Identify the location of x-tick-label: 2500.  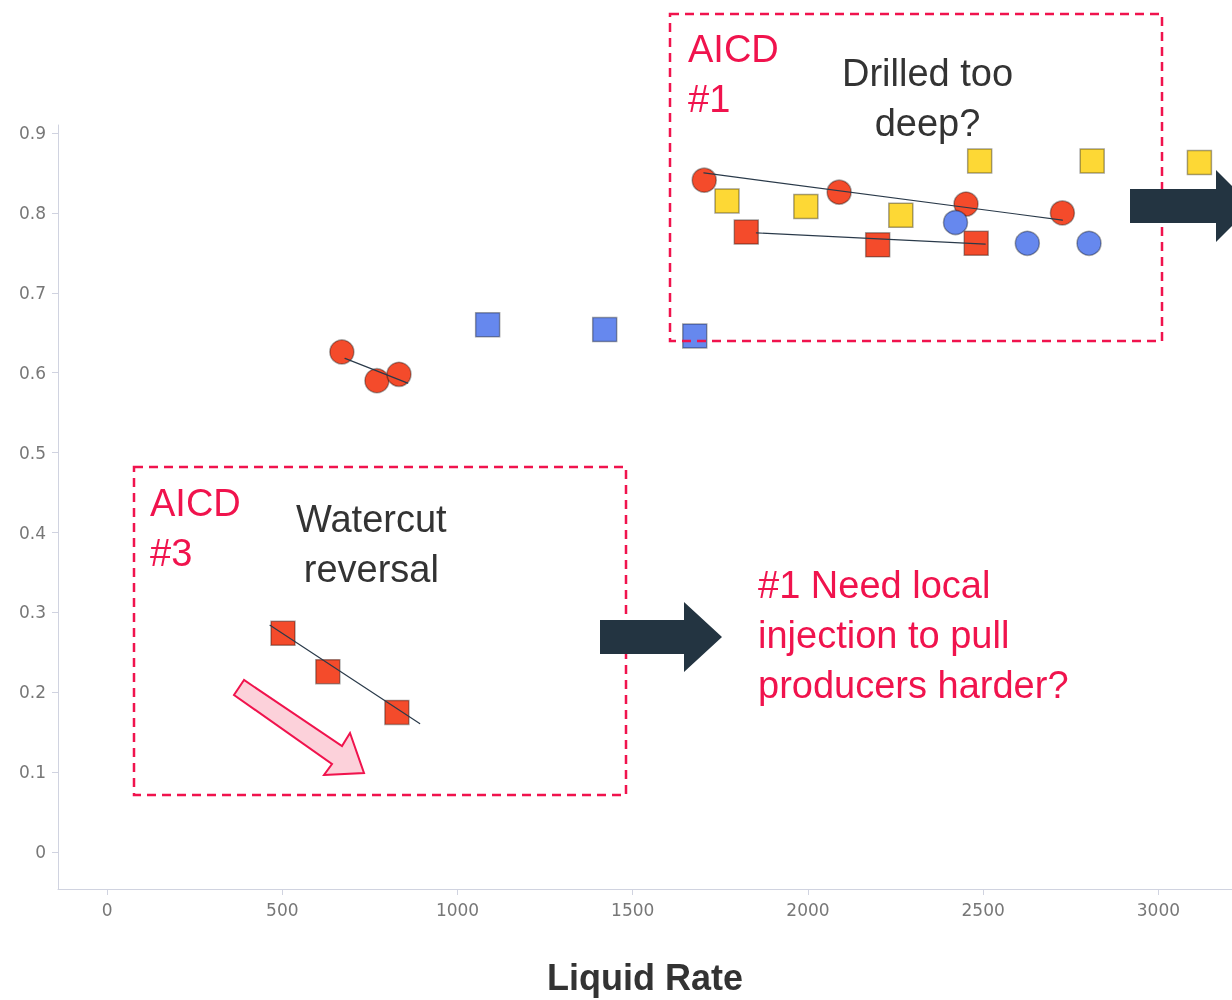
(983, 909).